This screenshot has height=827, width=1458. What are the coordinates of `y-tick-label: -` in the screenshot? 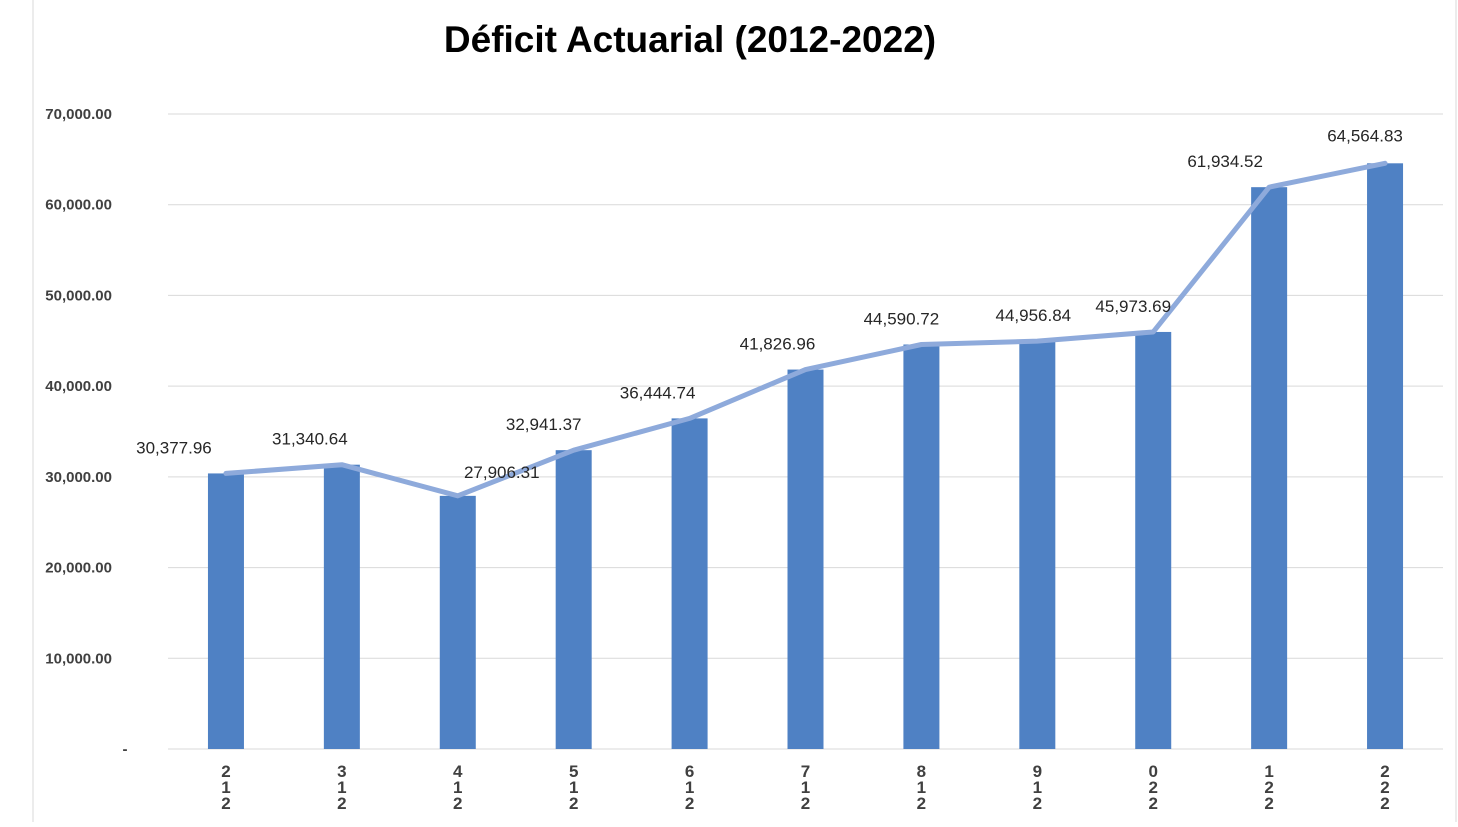 It's located at (125, 749).